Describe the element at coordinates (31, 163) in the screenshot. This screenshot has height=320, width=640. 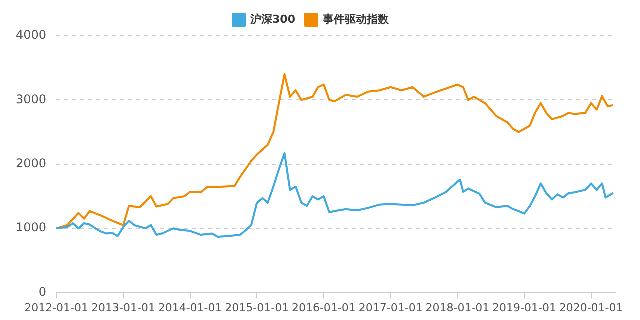
I see `y-tick-label: 2000` at that location.